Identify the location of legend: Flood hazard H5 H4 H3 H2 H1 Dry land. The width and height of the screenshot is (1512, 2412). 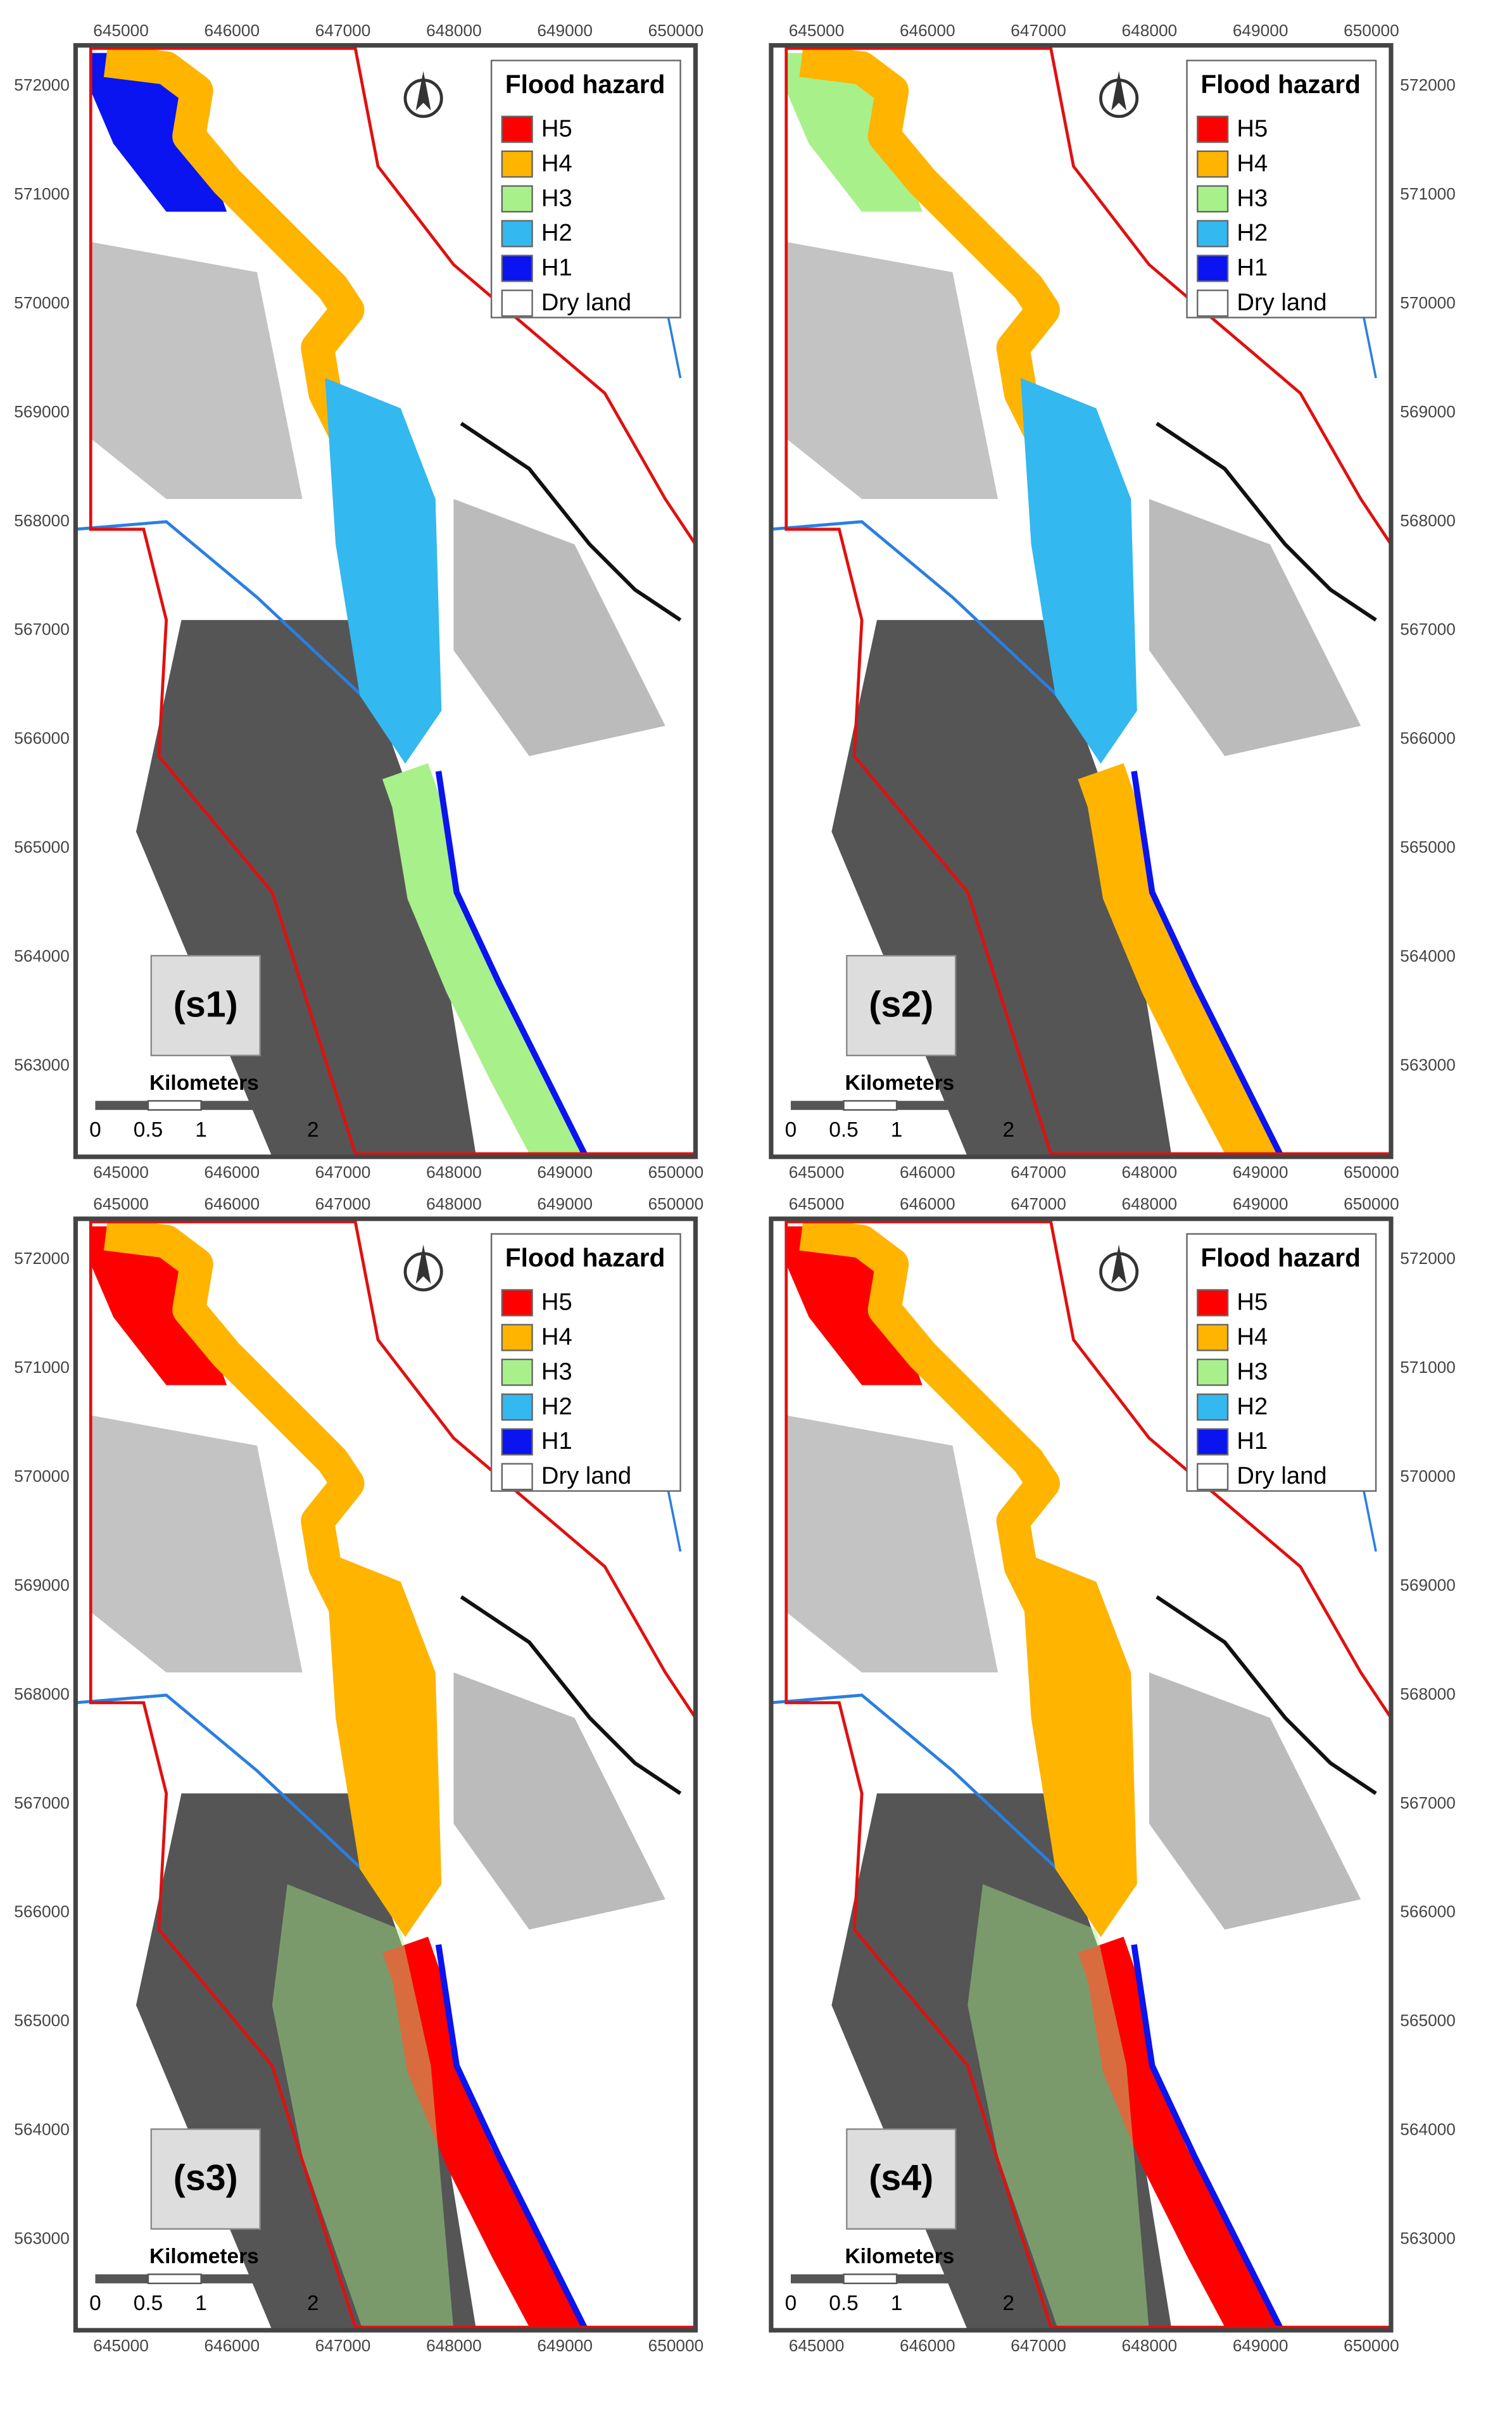
(1281, 1362).